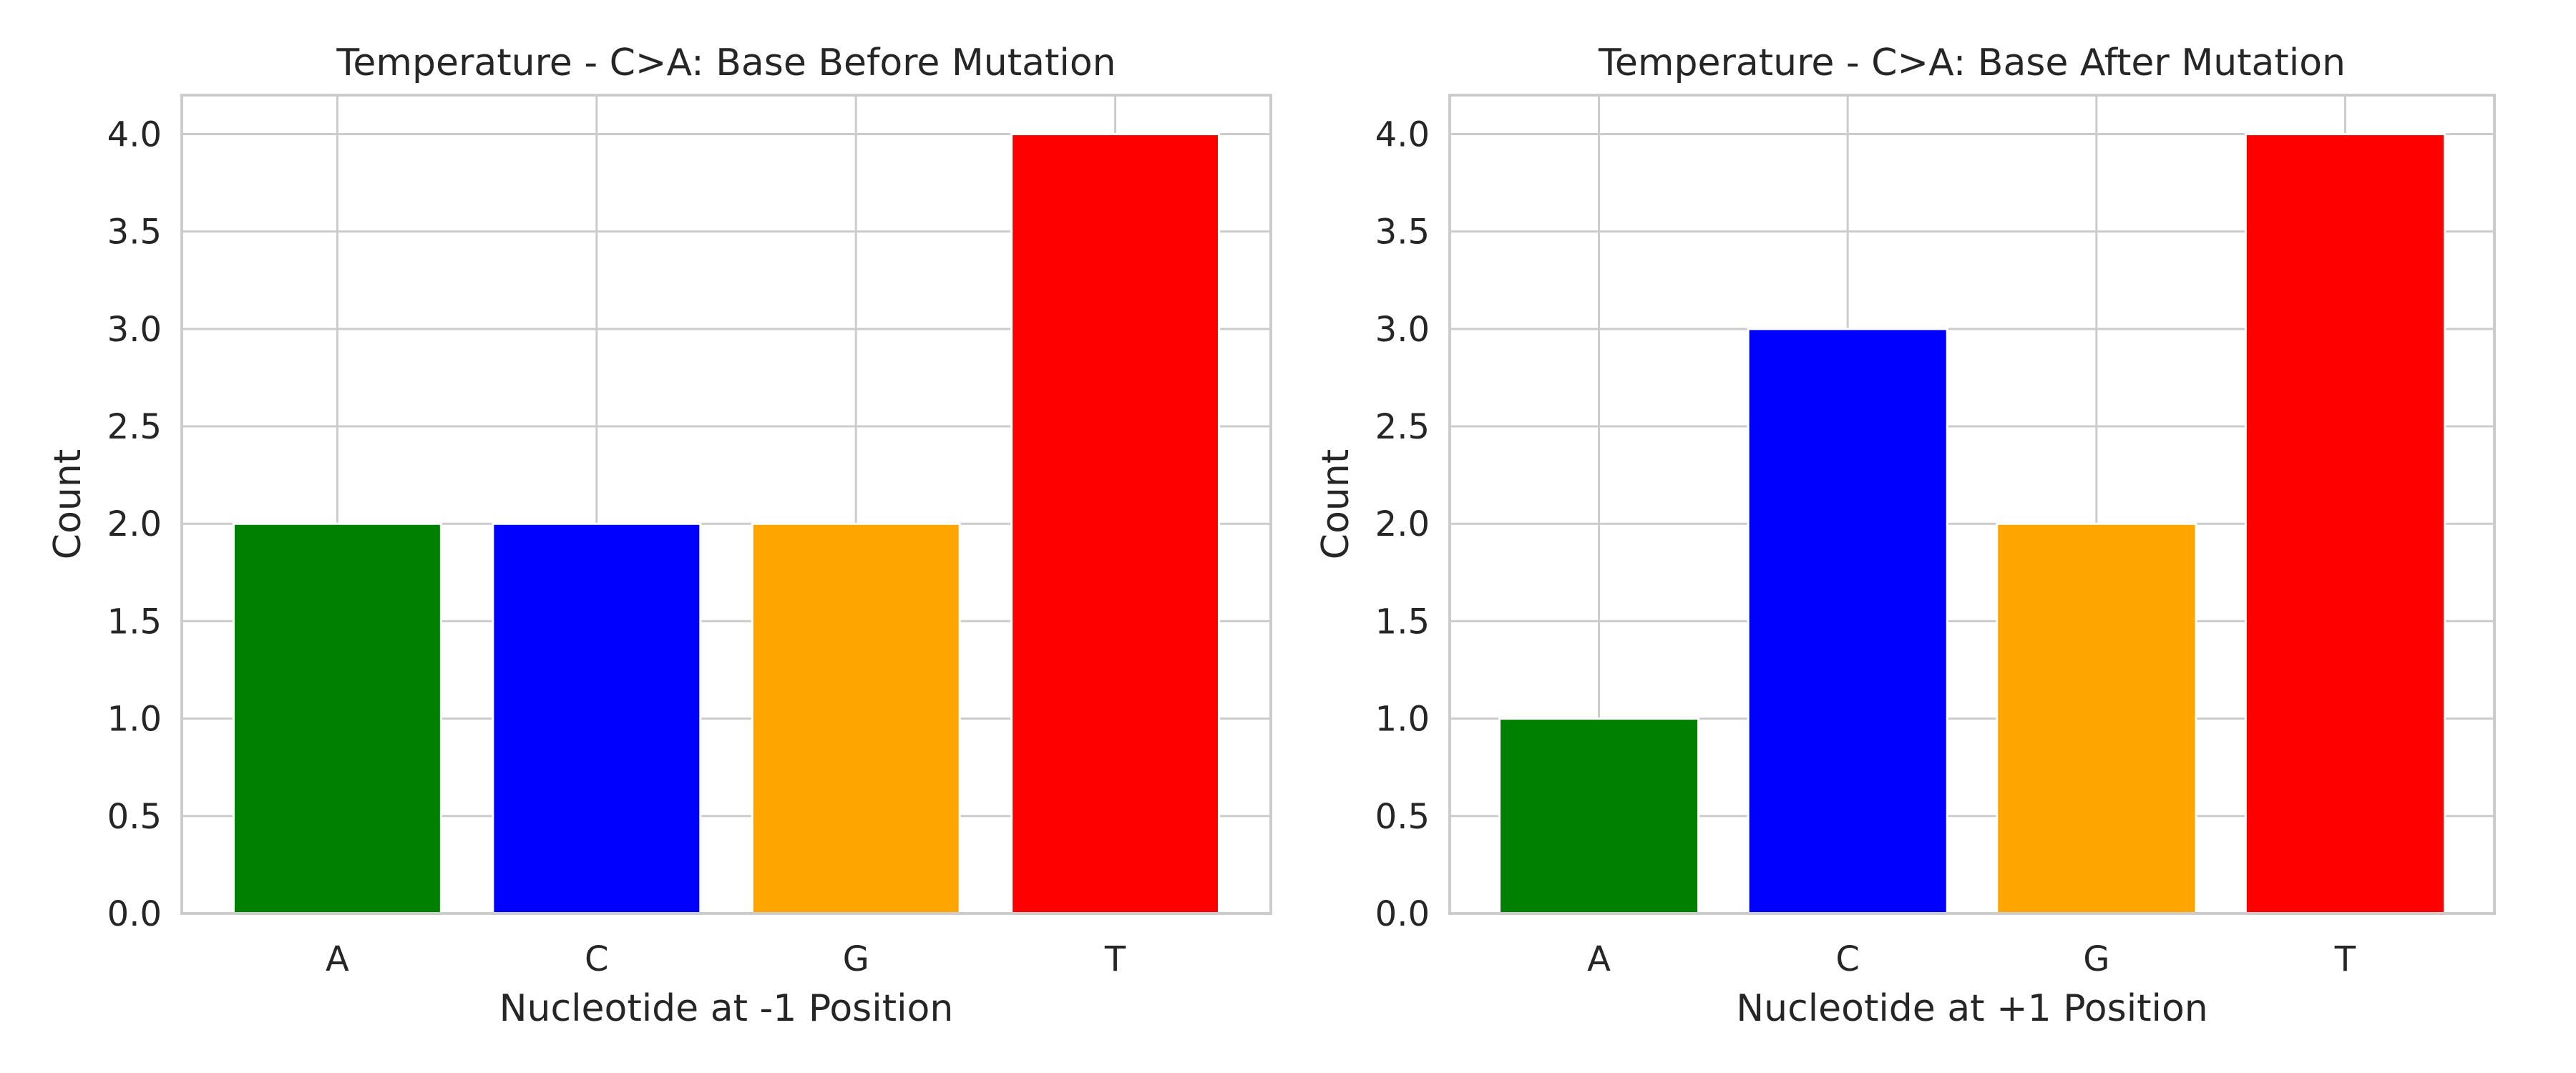 This screenshot has width=2576, height=1073. I want to click on chart-title: Temperature - C>A: Base After Mutation, so click(1972, 62).